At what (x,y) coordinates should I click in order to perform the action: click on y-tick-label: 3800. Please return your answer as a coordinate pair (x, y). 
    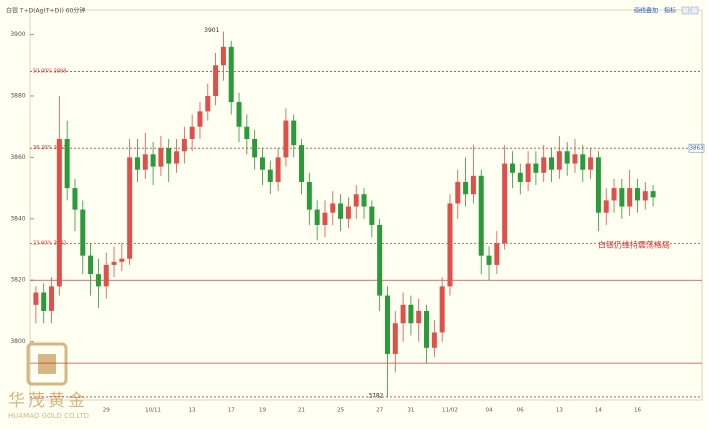
    Looking at the image, I should click on (17, 341).